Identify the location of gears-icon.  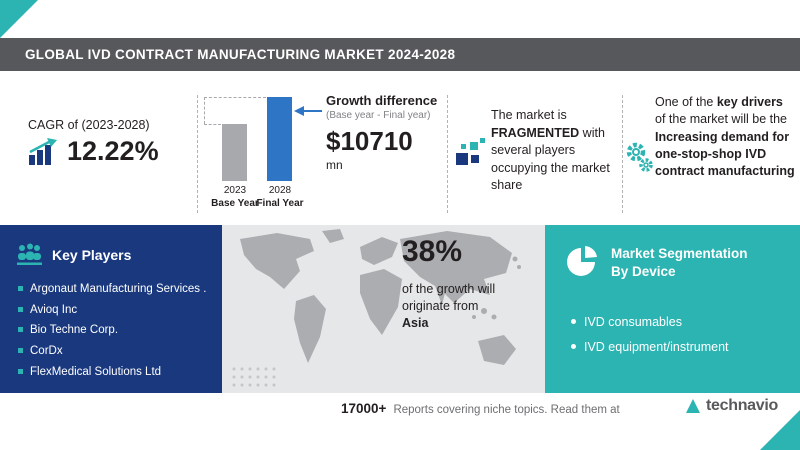
(639, 157).